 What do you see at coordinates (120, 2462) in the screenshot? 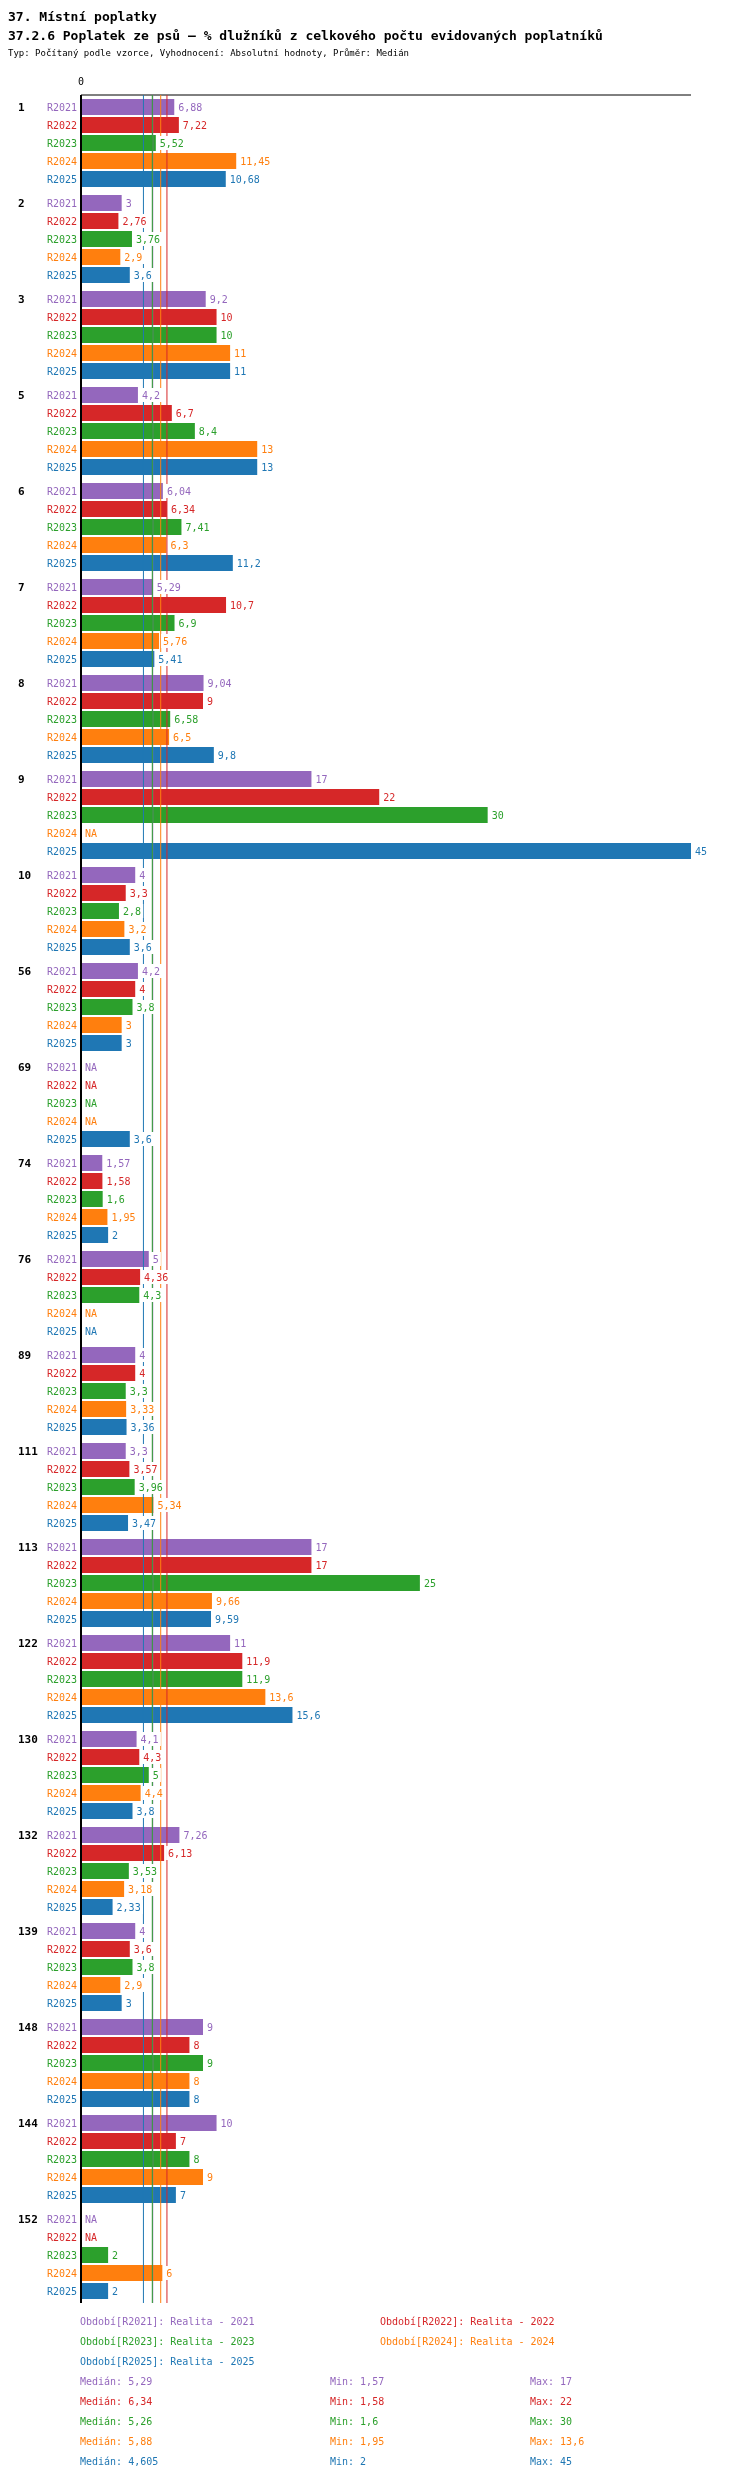
I see `text: Medián: 4,605` at bounding box center [120, 2462].